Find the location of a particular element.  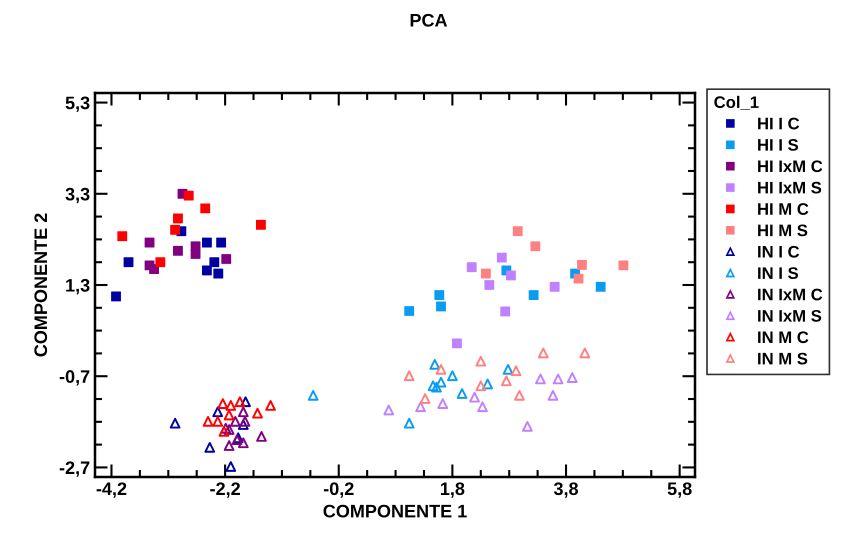

y-tick-label: 1,3 is located at coordinates (78, 286).